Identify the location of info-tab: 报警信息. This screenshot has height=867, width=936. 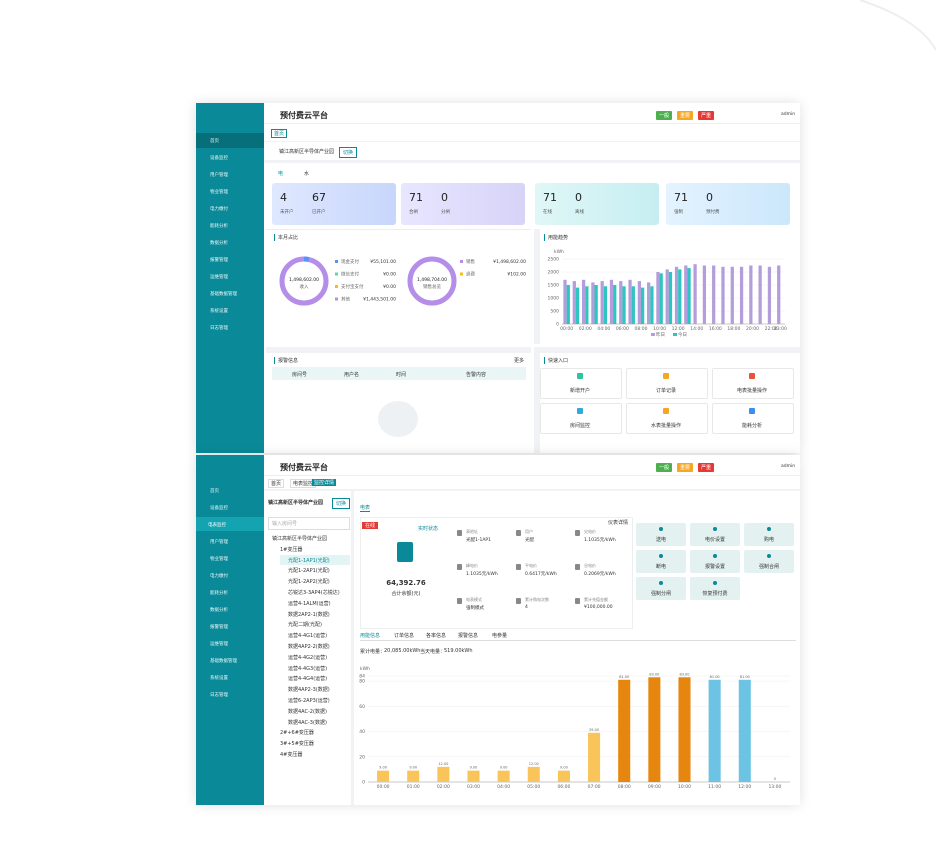
(468, 636).